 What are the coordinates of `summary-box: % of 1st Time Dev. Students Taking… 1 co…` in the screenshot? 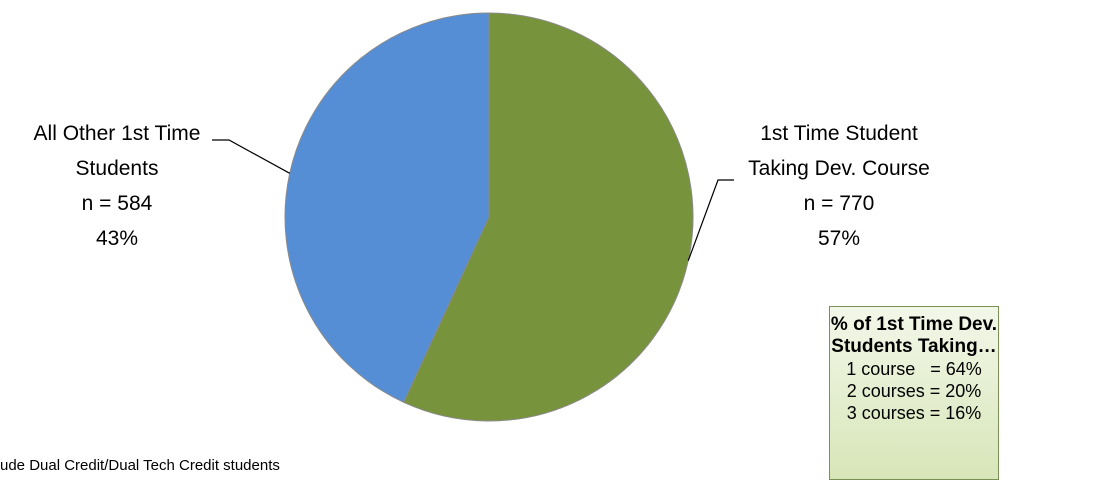 It's located at (914, 393).